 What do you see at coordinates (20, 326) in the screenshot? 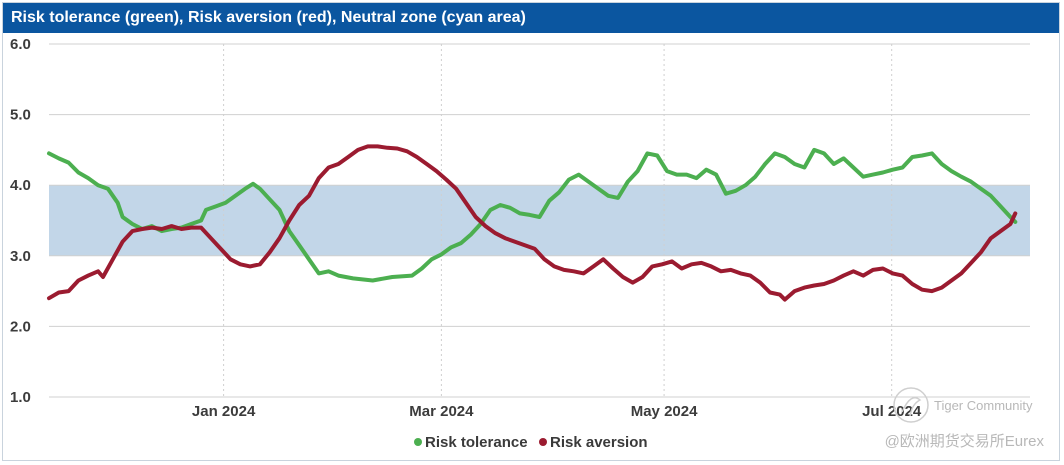
I see `y-tick-label: 2.0` at bounding box center [20, 326].